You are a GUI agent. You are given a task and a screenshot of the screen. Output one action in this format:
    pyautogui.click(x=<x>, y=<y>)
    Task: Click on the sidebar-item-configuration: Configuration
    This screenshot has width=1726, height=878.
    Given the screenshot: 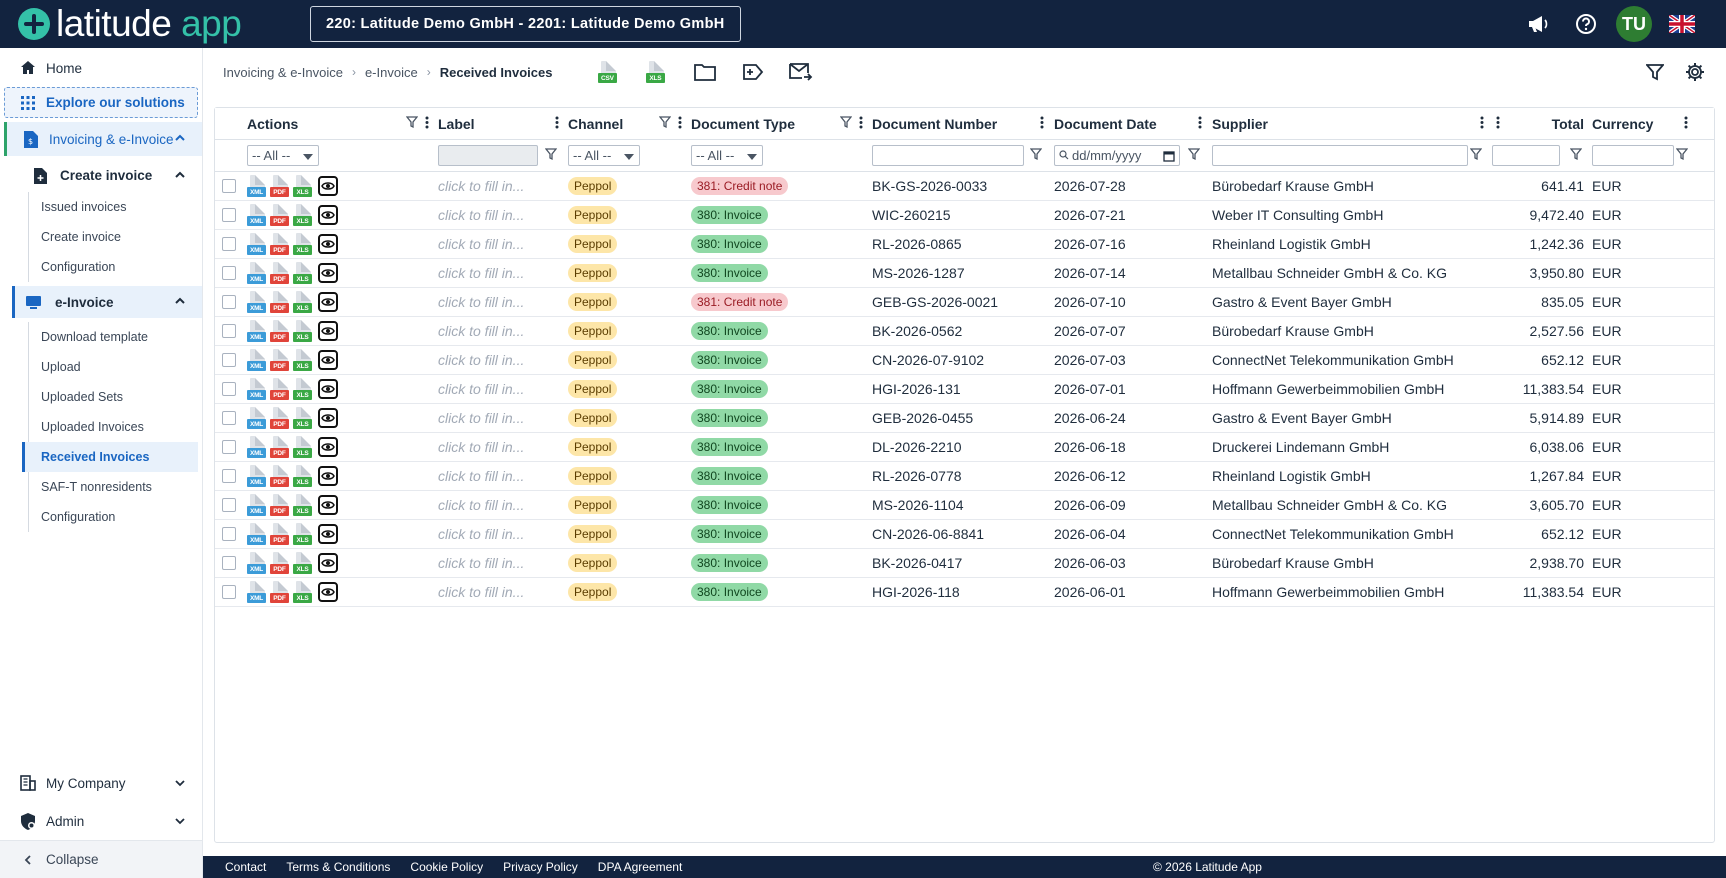 What is the action you would take?
    pyautogui.click(x=115, y=267)
    